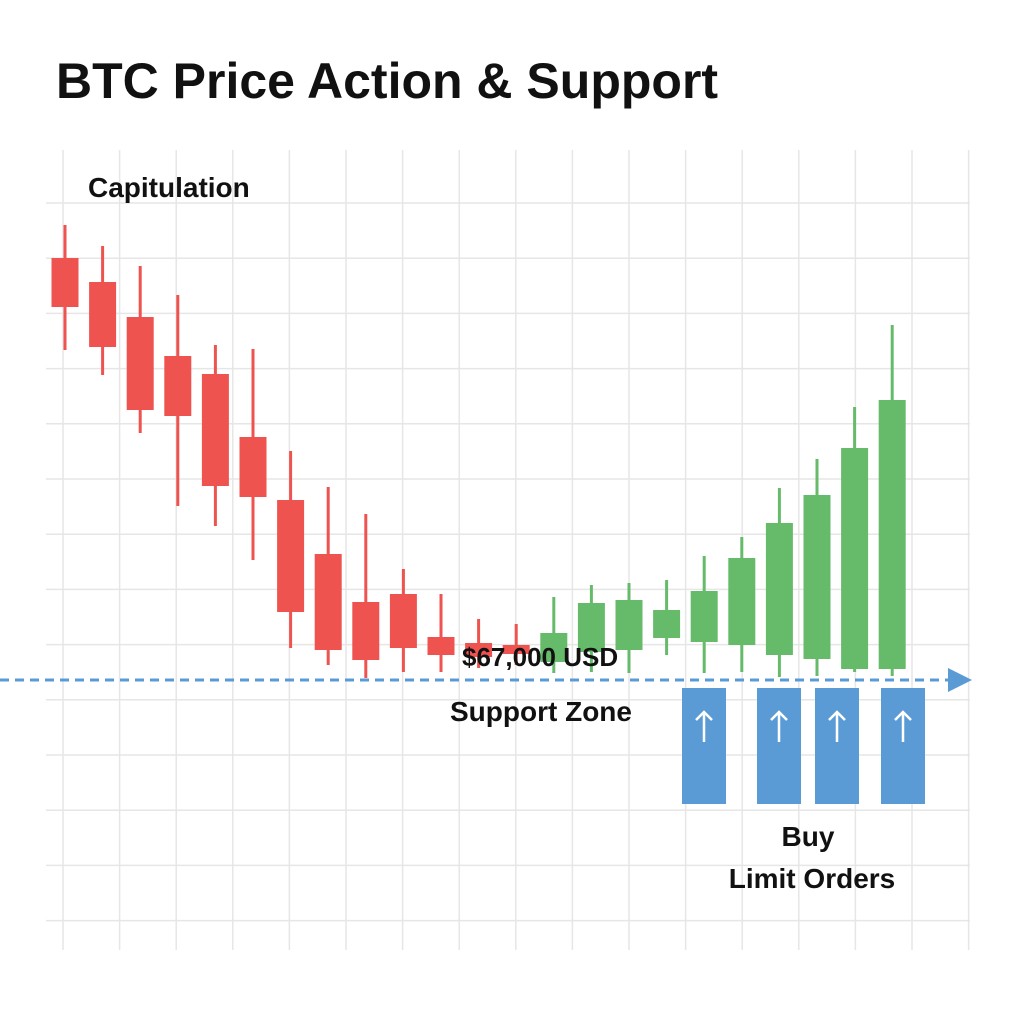  Describe the element at coordinates (803, 746) in the screenshot. I see `buy-orders` at that location.